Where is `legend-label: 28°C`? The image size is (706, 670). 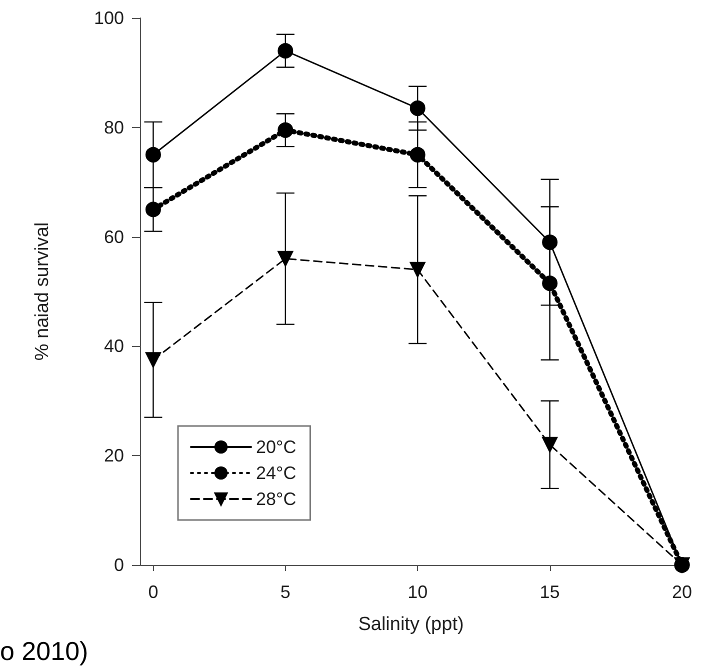
legend-label: 28°C is located at coordinates (276, 499).